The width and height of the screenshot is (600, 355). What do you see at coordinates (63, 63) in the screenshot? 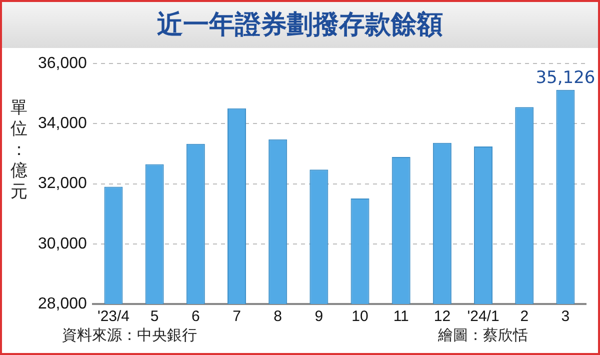
I see `y-tick-label: 36,000` at bounding box center [63, 63].